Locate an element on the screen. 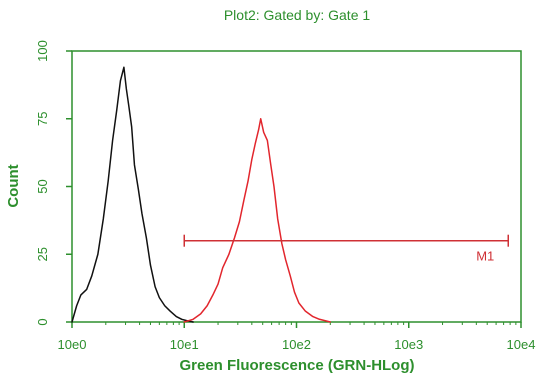 The height and width of the screenshot is (378, 538). y-axis-label: Count is located at coordinates (13, 185).